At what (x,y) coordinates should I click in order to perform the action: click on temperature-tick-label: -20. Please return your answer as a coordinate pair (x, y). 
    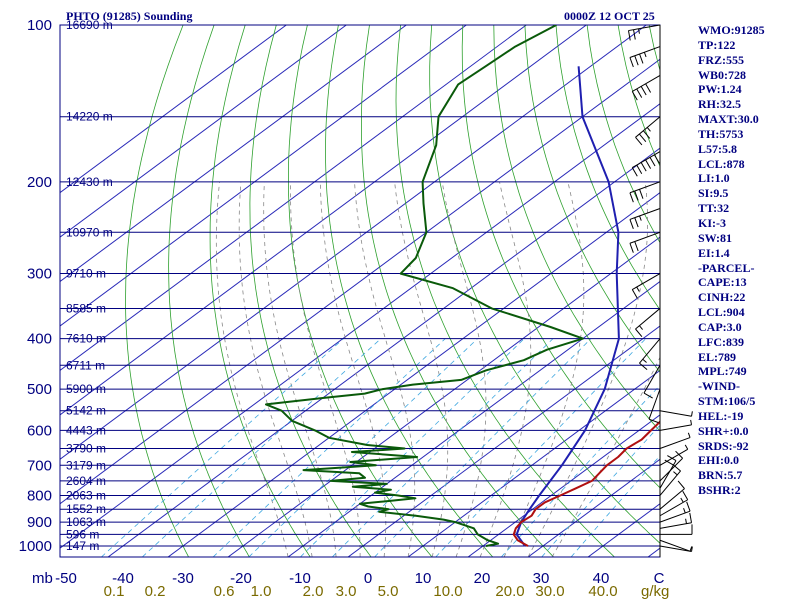
    Looking at the image, I should click on (241, 578).